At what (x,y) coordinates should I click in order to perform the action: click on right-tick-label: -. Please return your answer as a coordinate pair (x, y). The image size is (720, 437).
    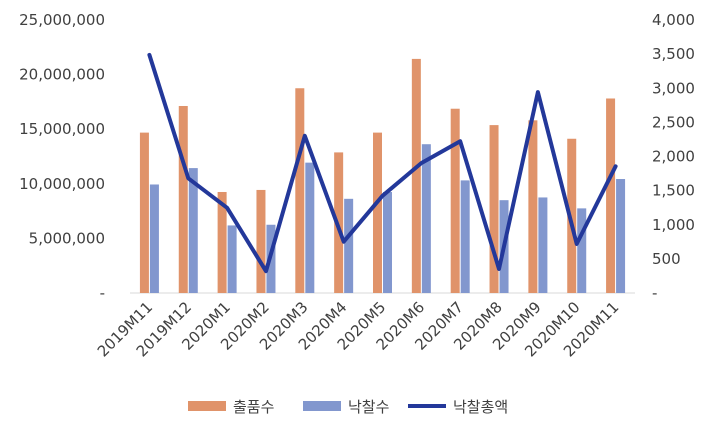
    Looking at the image, I should click on (654, 293).